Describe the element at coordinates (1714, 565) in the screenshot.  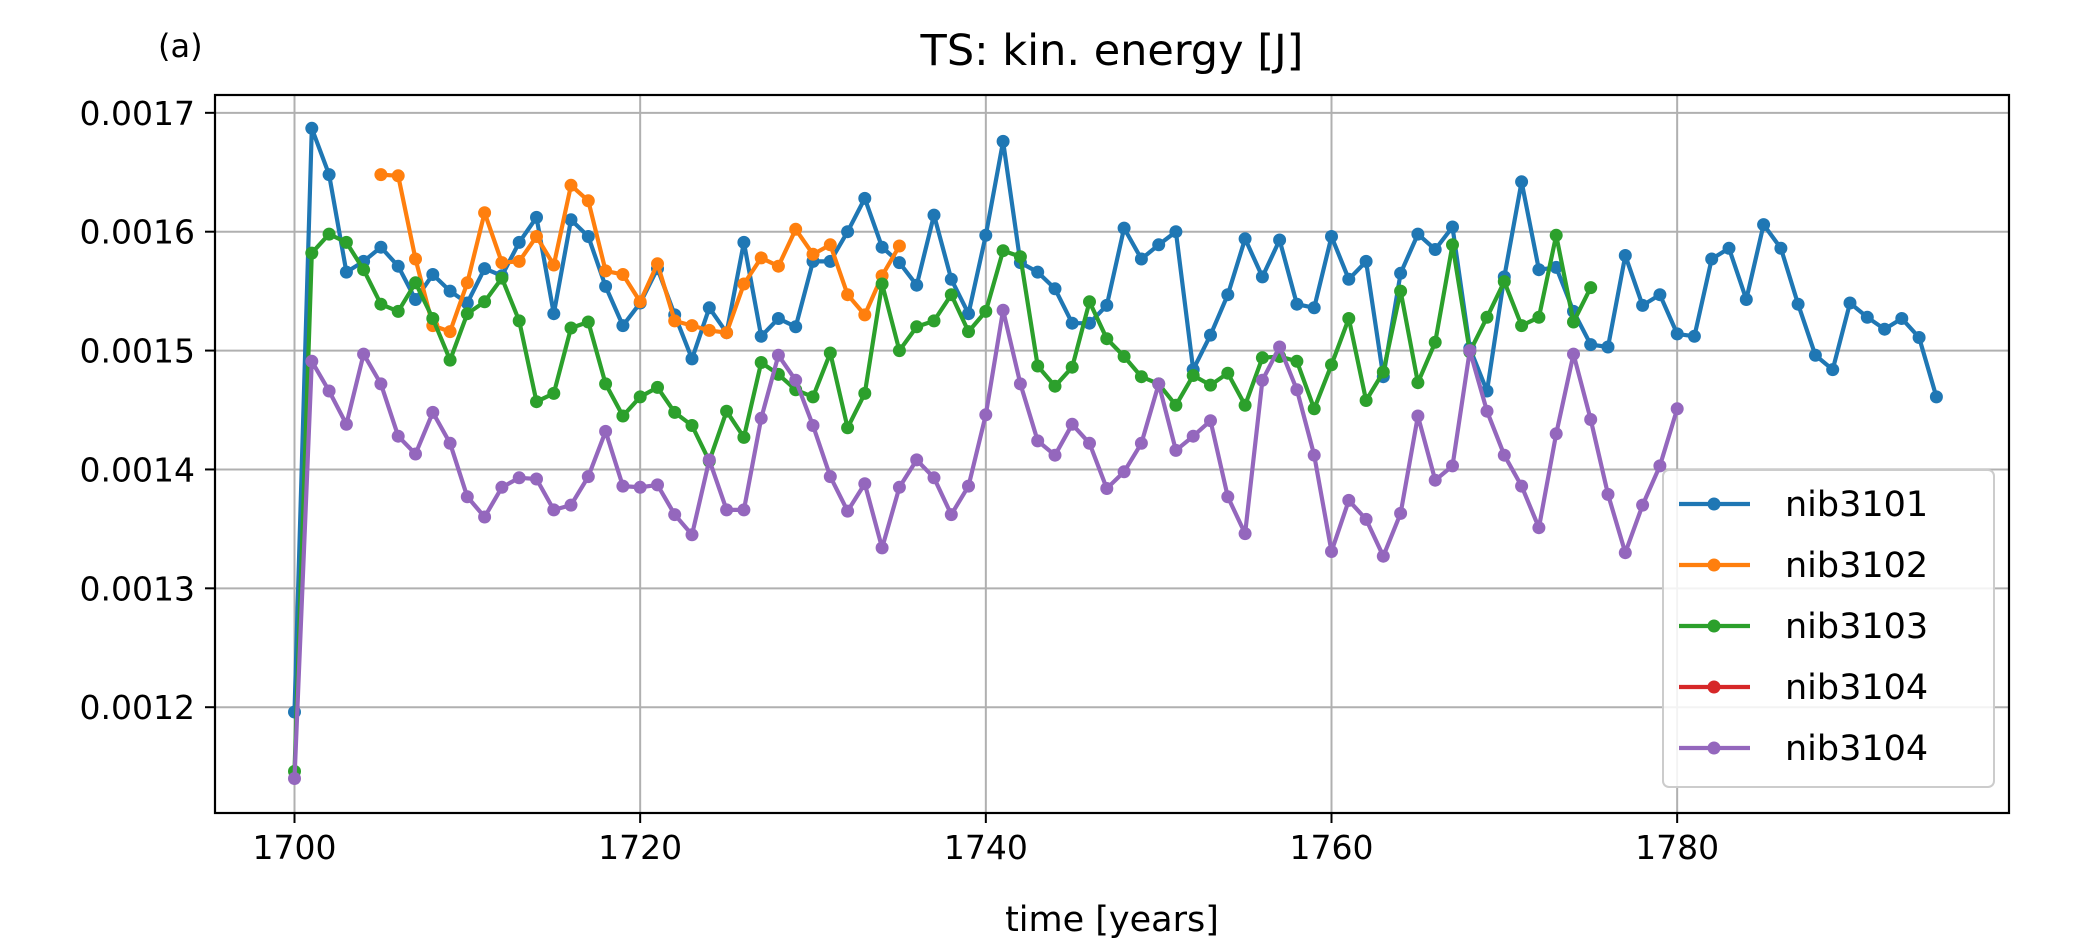
I see `legend-swatch-marker` at that location.